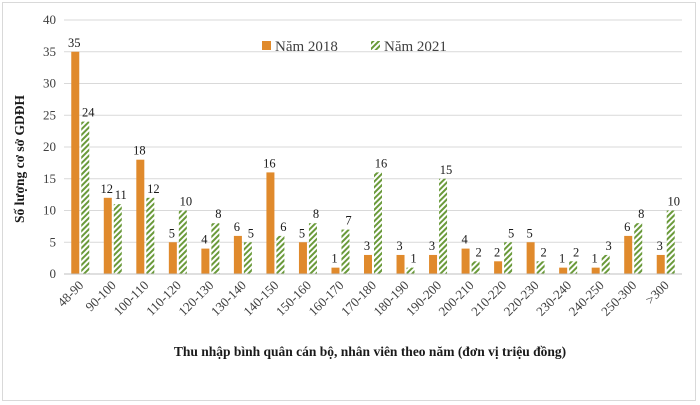  What do you see at coordinates (107, 189) in the screenshot?
I see `data-label-2018: 12` at bounding box center [107, 189].